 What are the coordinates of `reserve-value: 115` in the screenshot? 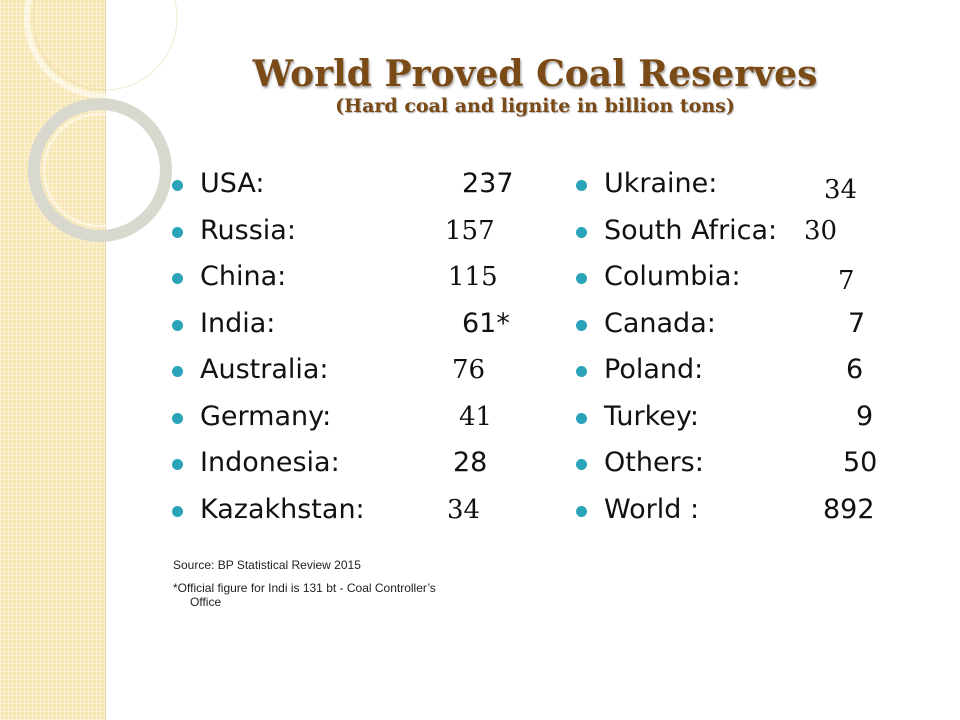 It's located at (473, 277).